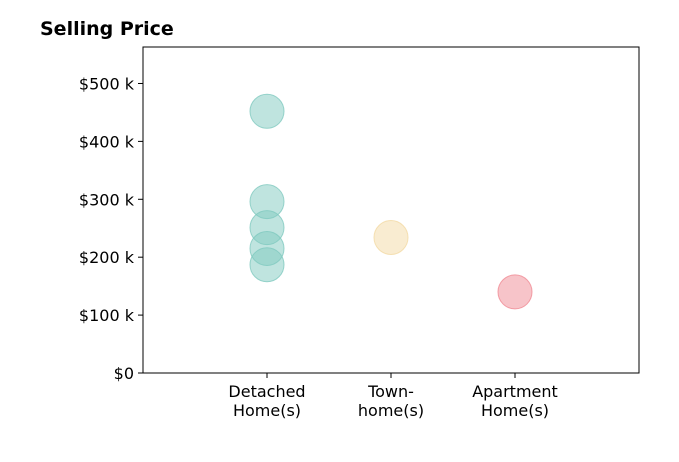  Describe the element at coordinates (107, 199) in the screenshot. I see `y-tick-label: $300 k` at that location.